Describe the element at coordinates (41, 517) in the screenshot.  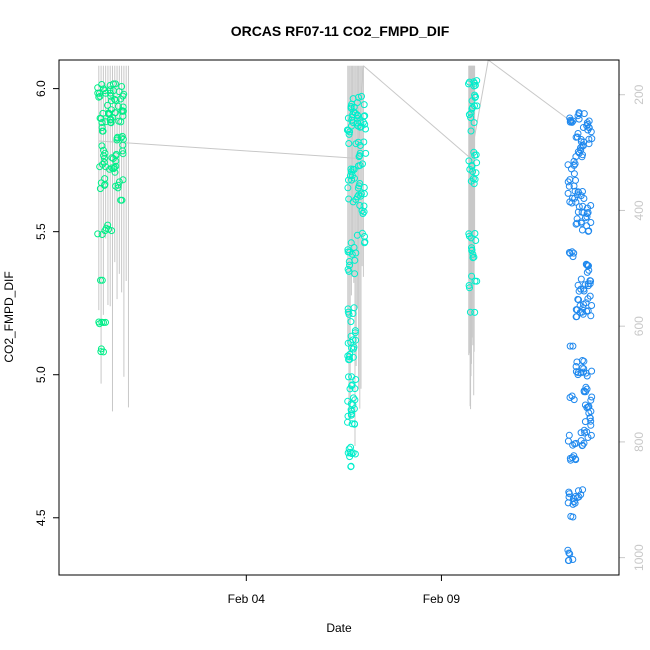
I see `y-tick-label: 4.5` at that location.